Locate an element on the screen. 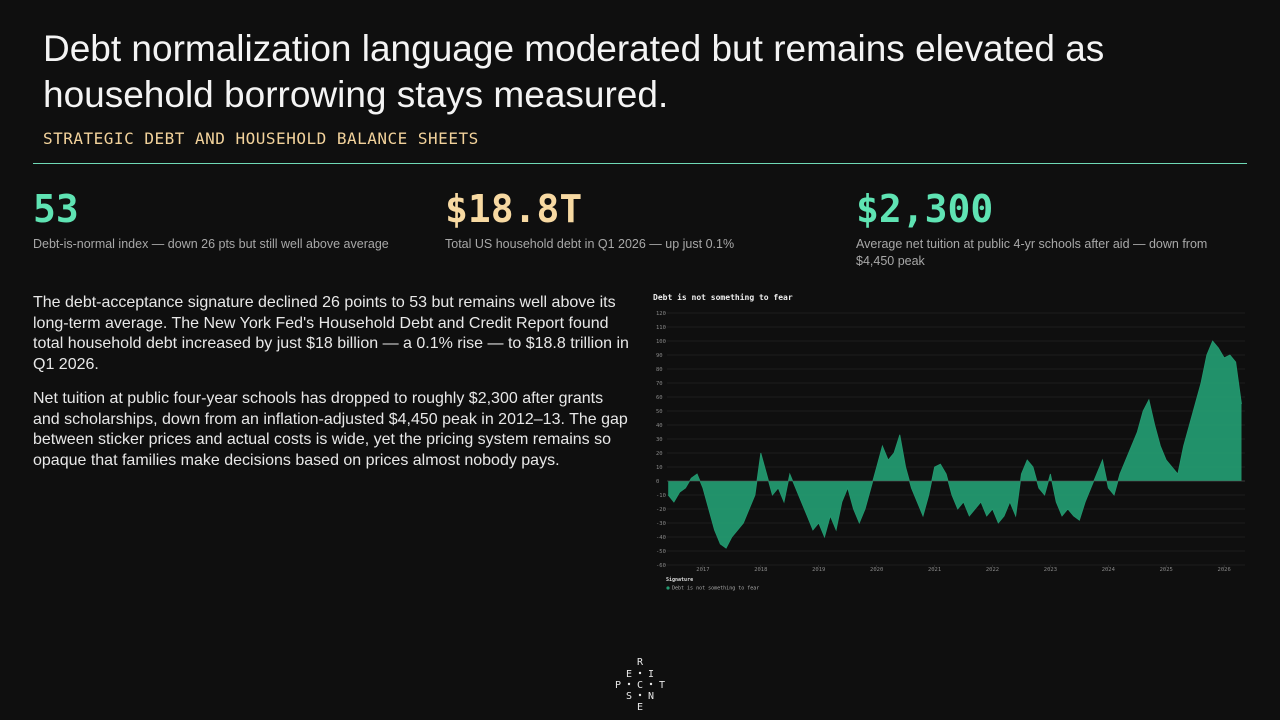 This screenshot has width=1280, height=720. x-tick-label: 2017 is located at coordinates (702, 570).